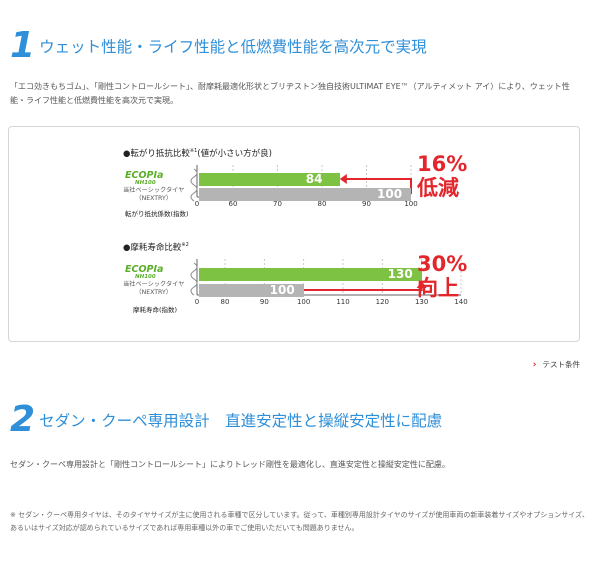 Image resolution: width=600 pixels, height=562 pixels. What do you see at coordinates (277, 204) in the screenshot?
I see `chart1-tick-label: 70` at bounding box center [277, 204].